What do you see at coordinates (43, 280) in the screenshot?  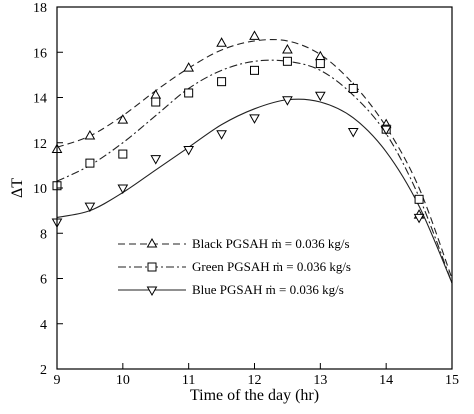 I see `y-tick-label: 6` at bounding box center [43, 280].